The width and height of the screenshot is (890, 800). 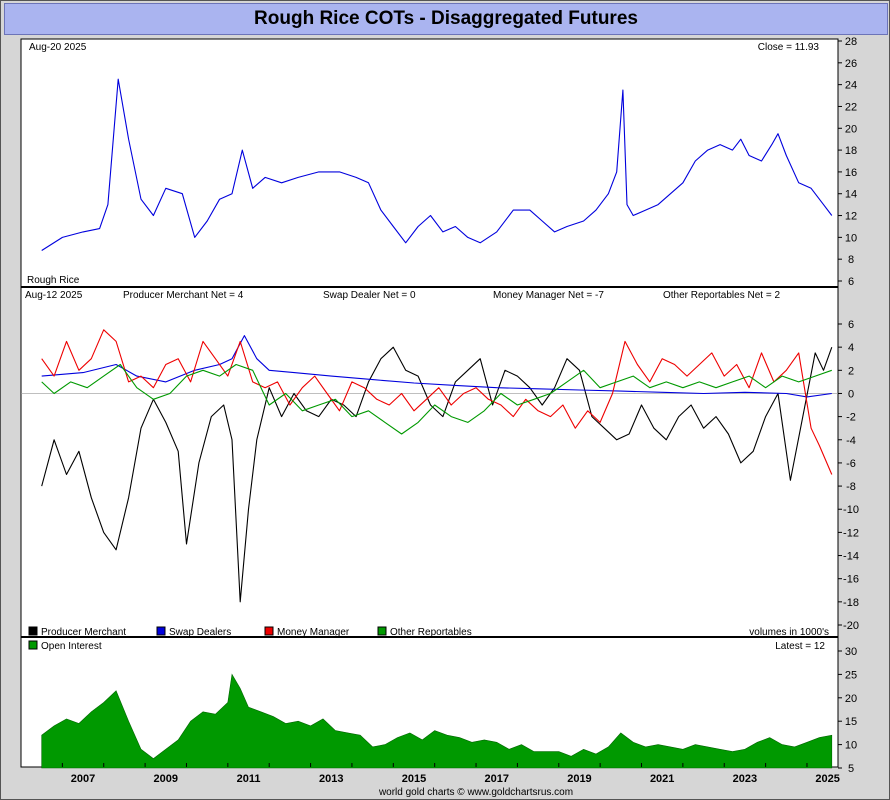 I want to click on y-tick-label: 0, so click(x=851, y=394).